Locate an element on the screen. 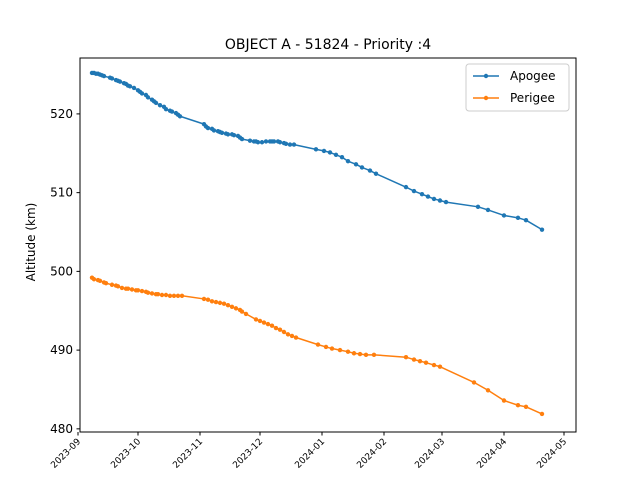  y-tick-label: 510 is located at coordinates (61, 193).